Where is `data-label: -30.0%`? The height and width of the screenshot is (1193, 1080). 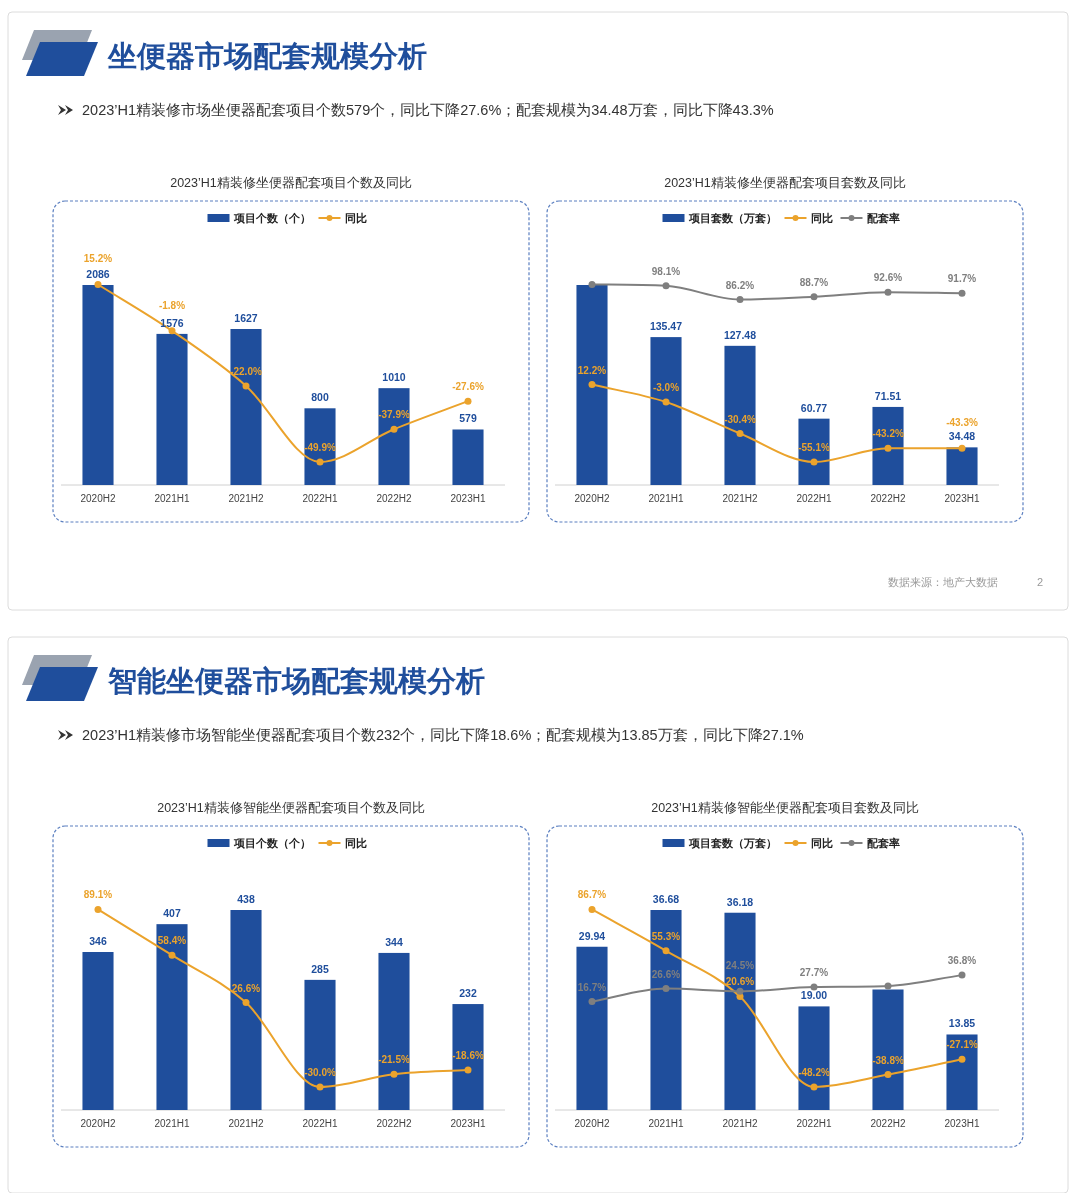
data-label: -30.0% is located at coordinates (320, 1072).